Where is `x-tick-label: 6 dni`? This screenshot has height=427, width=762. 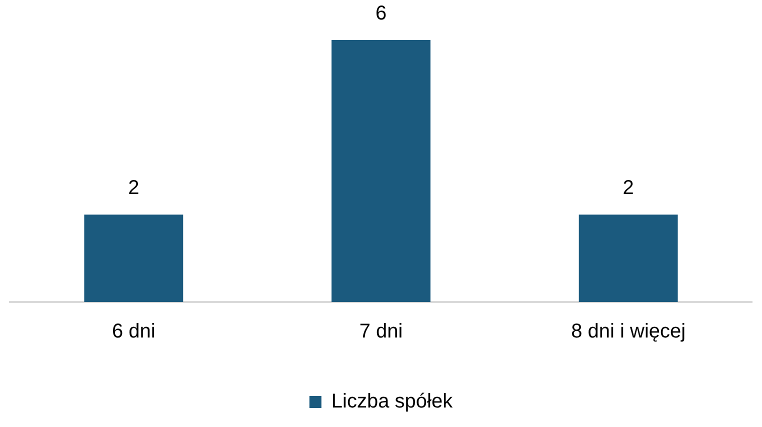 x-tick-label: 6 dni is located at coordinates (134, 331).